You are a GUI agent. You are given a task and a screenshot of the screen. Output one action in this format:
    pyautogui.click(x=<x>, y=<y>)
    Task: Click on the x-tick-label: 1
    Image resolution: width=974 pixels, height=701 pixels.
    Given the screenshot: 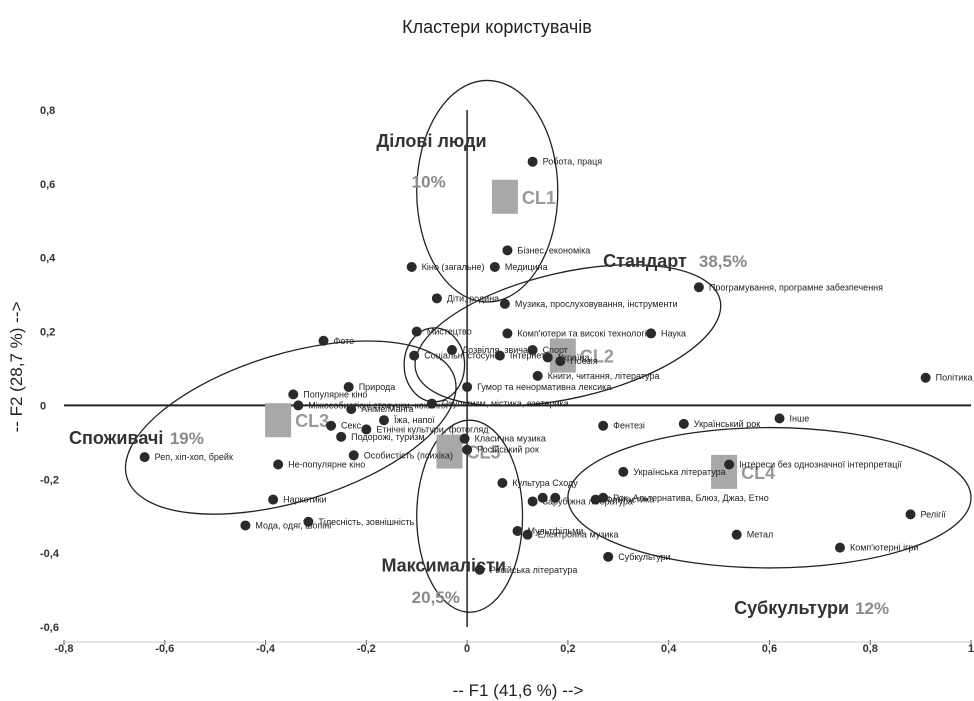 What is the action you would take?
    pyautogui.click(x=971, y=649)
    